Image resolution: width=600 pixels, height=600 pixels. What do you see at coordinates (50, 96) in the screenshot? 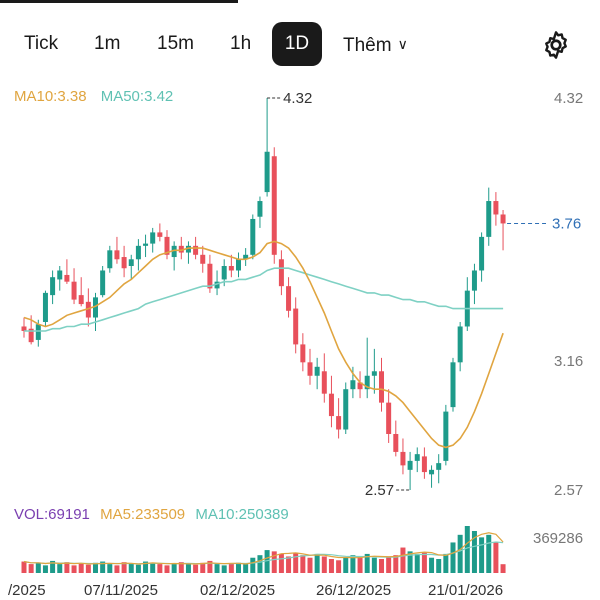
I see `ma10-label: MA10:3.38` at bounding box center [50, 96].